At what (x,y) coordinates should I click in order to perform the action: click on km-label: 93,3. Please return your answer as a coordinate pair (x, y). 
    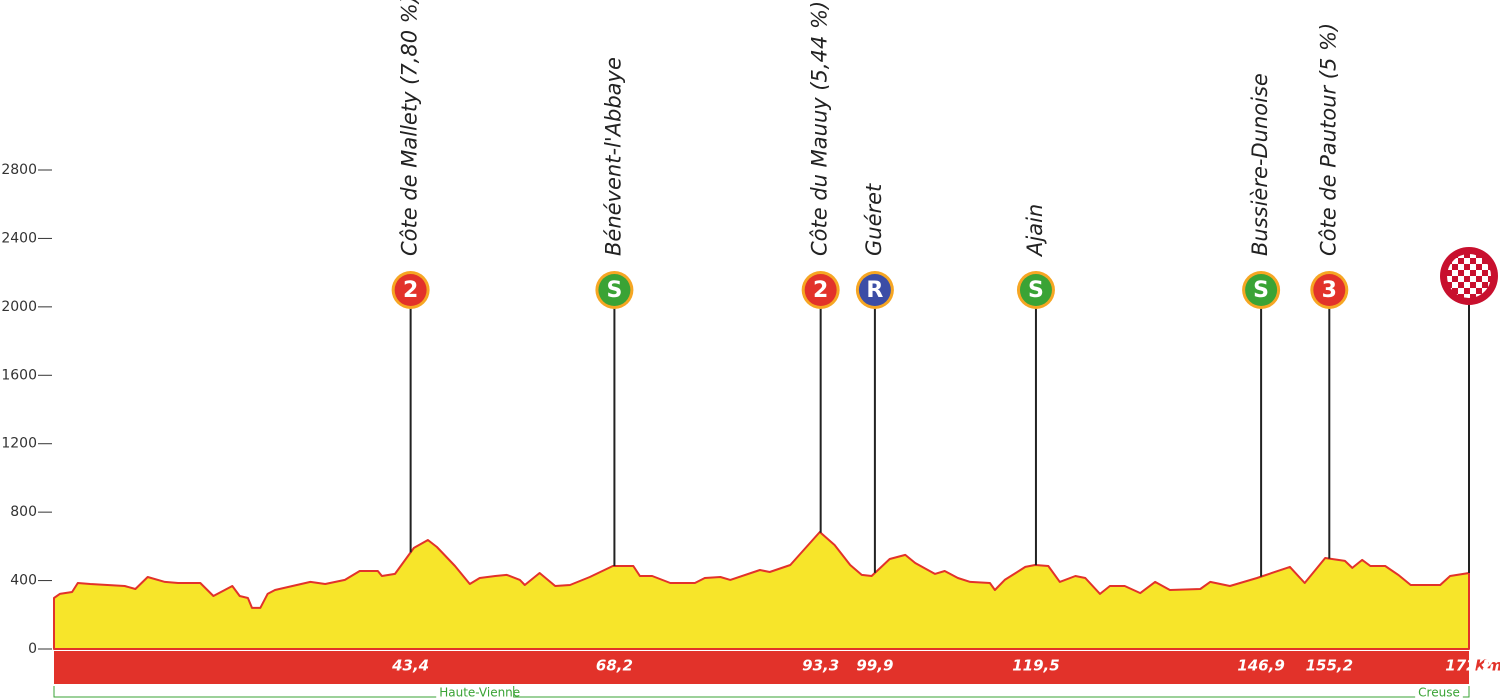
    Looking at the image, I should click on (820, 666).